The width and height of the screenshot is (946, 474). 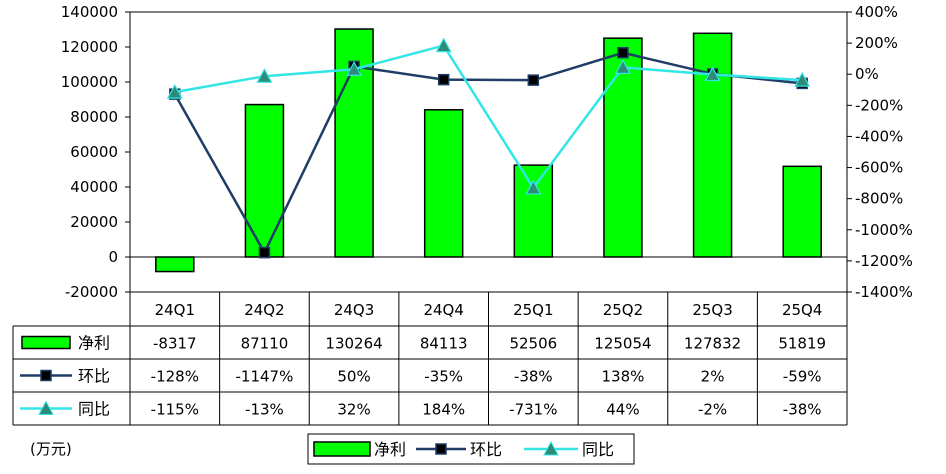 I want to click on table-cell-0-0: -8317, so click(x=175, y=344).